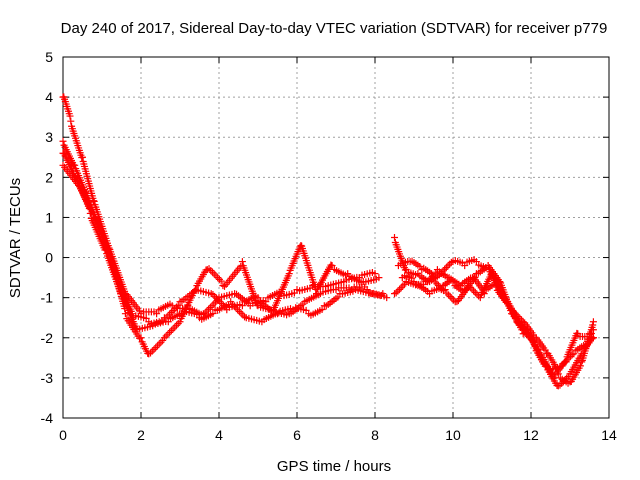  What do you see at coordinates (297, 435) in the screenshot?
I see `x-tick-label: 6` at bounding box center [297, 435].